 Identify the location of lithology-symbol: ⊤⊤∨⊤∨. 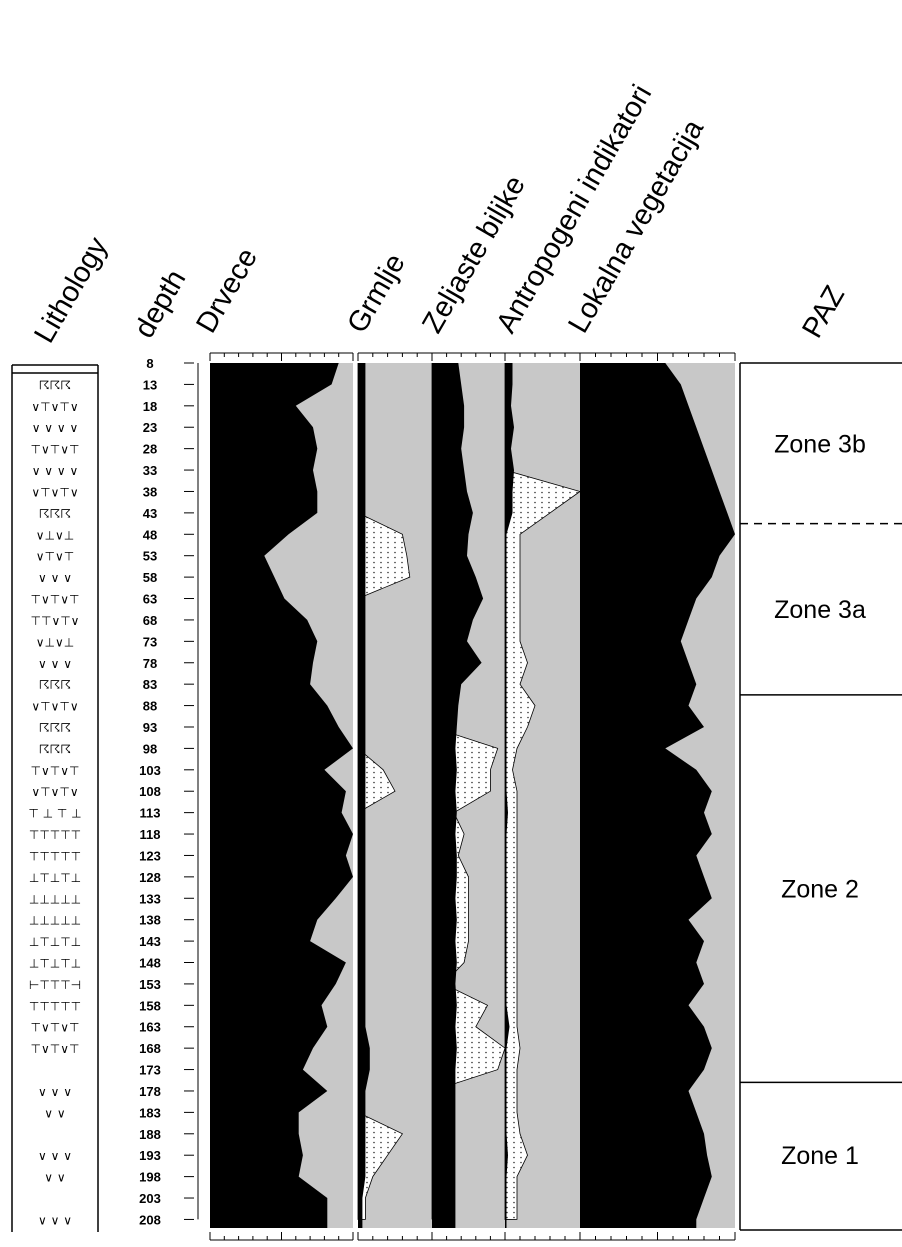
(55, 621).